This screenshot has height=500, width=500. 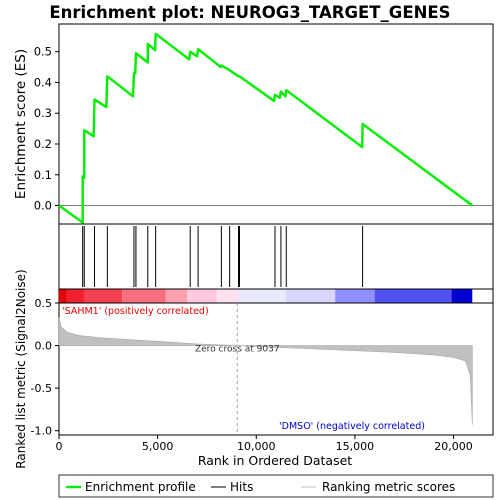 I want to click on hit-markers, so click(x=223, y=256).